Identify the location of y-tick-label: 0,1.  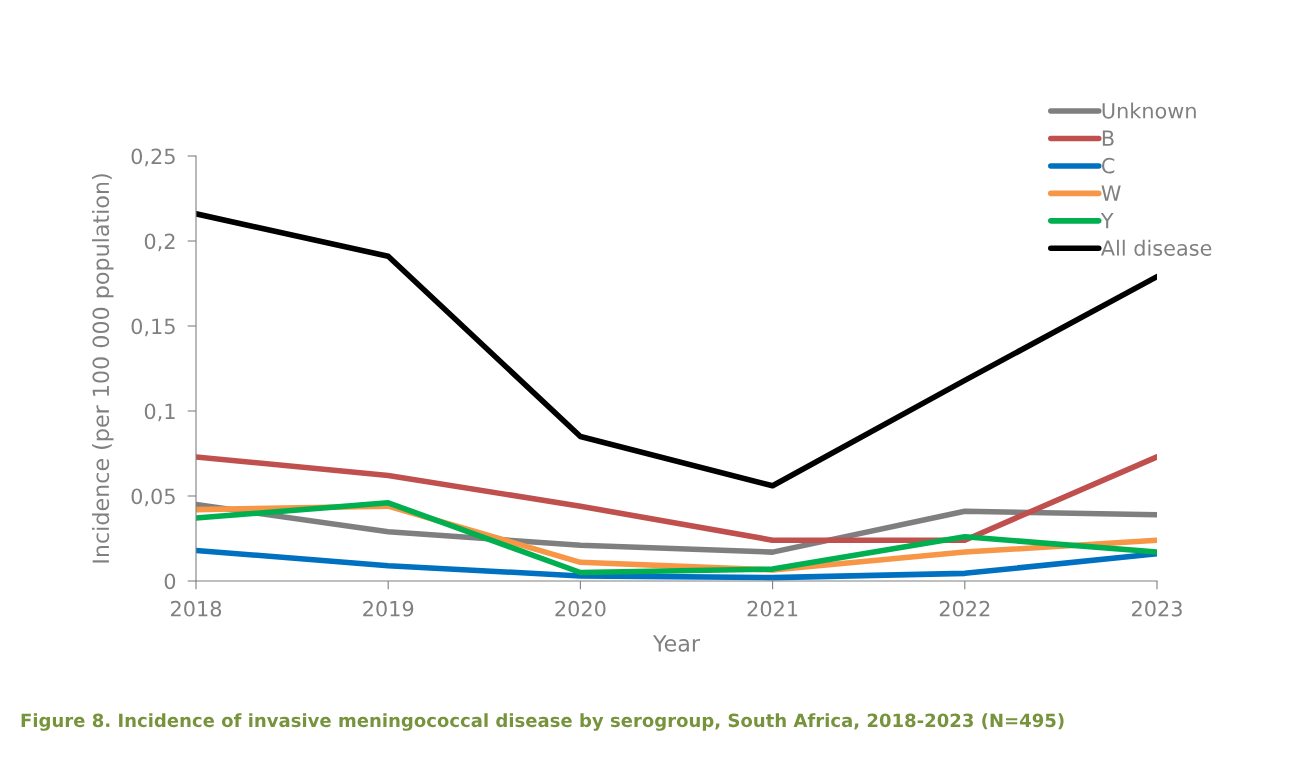
(159, 412).